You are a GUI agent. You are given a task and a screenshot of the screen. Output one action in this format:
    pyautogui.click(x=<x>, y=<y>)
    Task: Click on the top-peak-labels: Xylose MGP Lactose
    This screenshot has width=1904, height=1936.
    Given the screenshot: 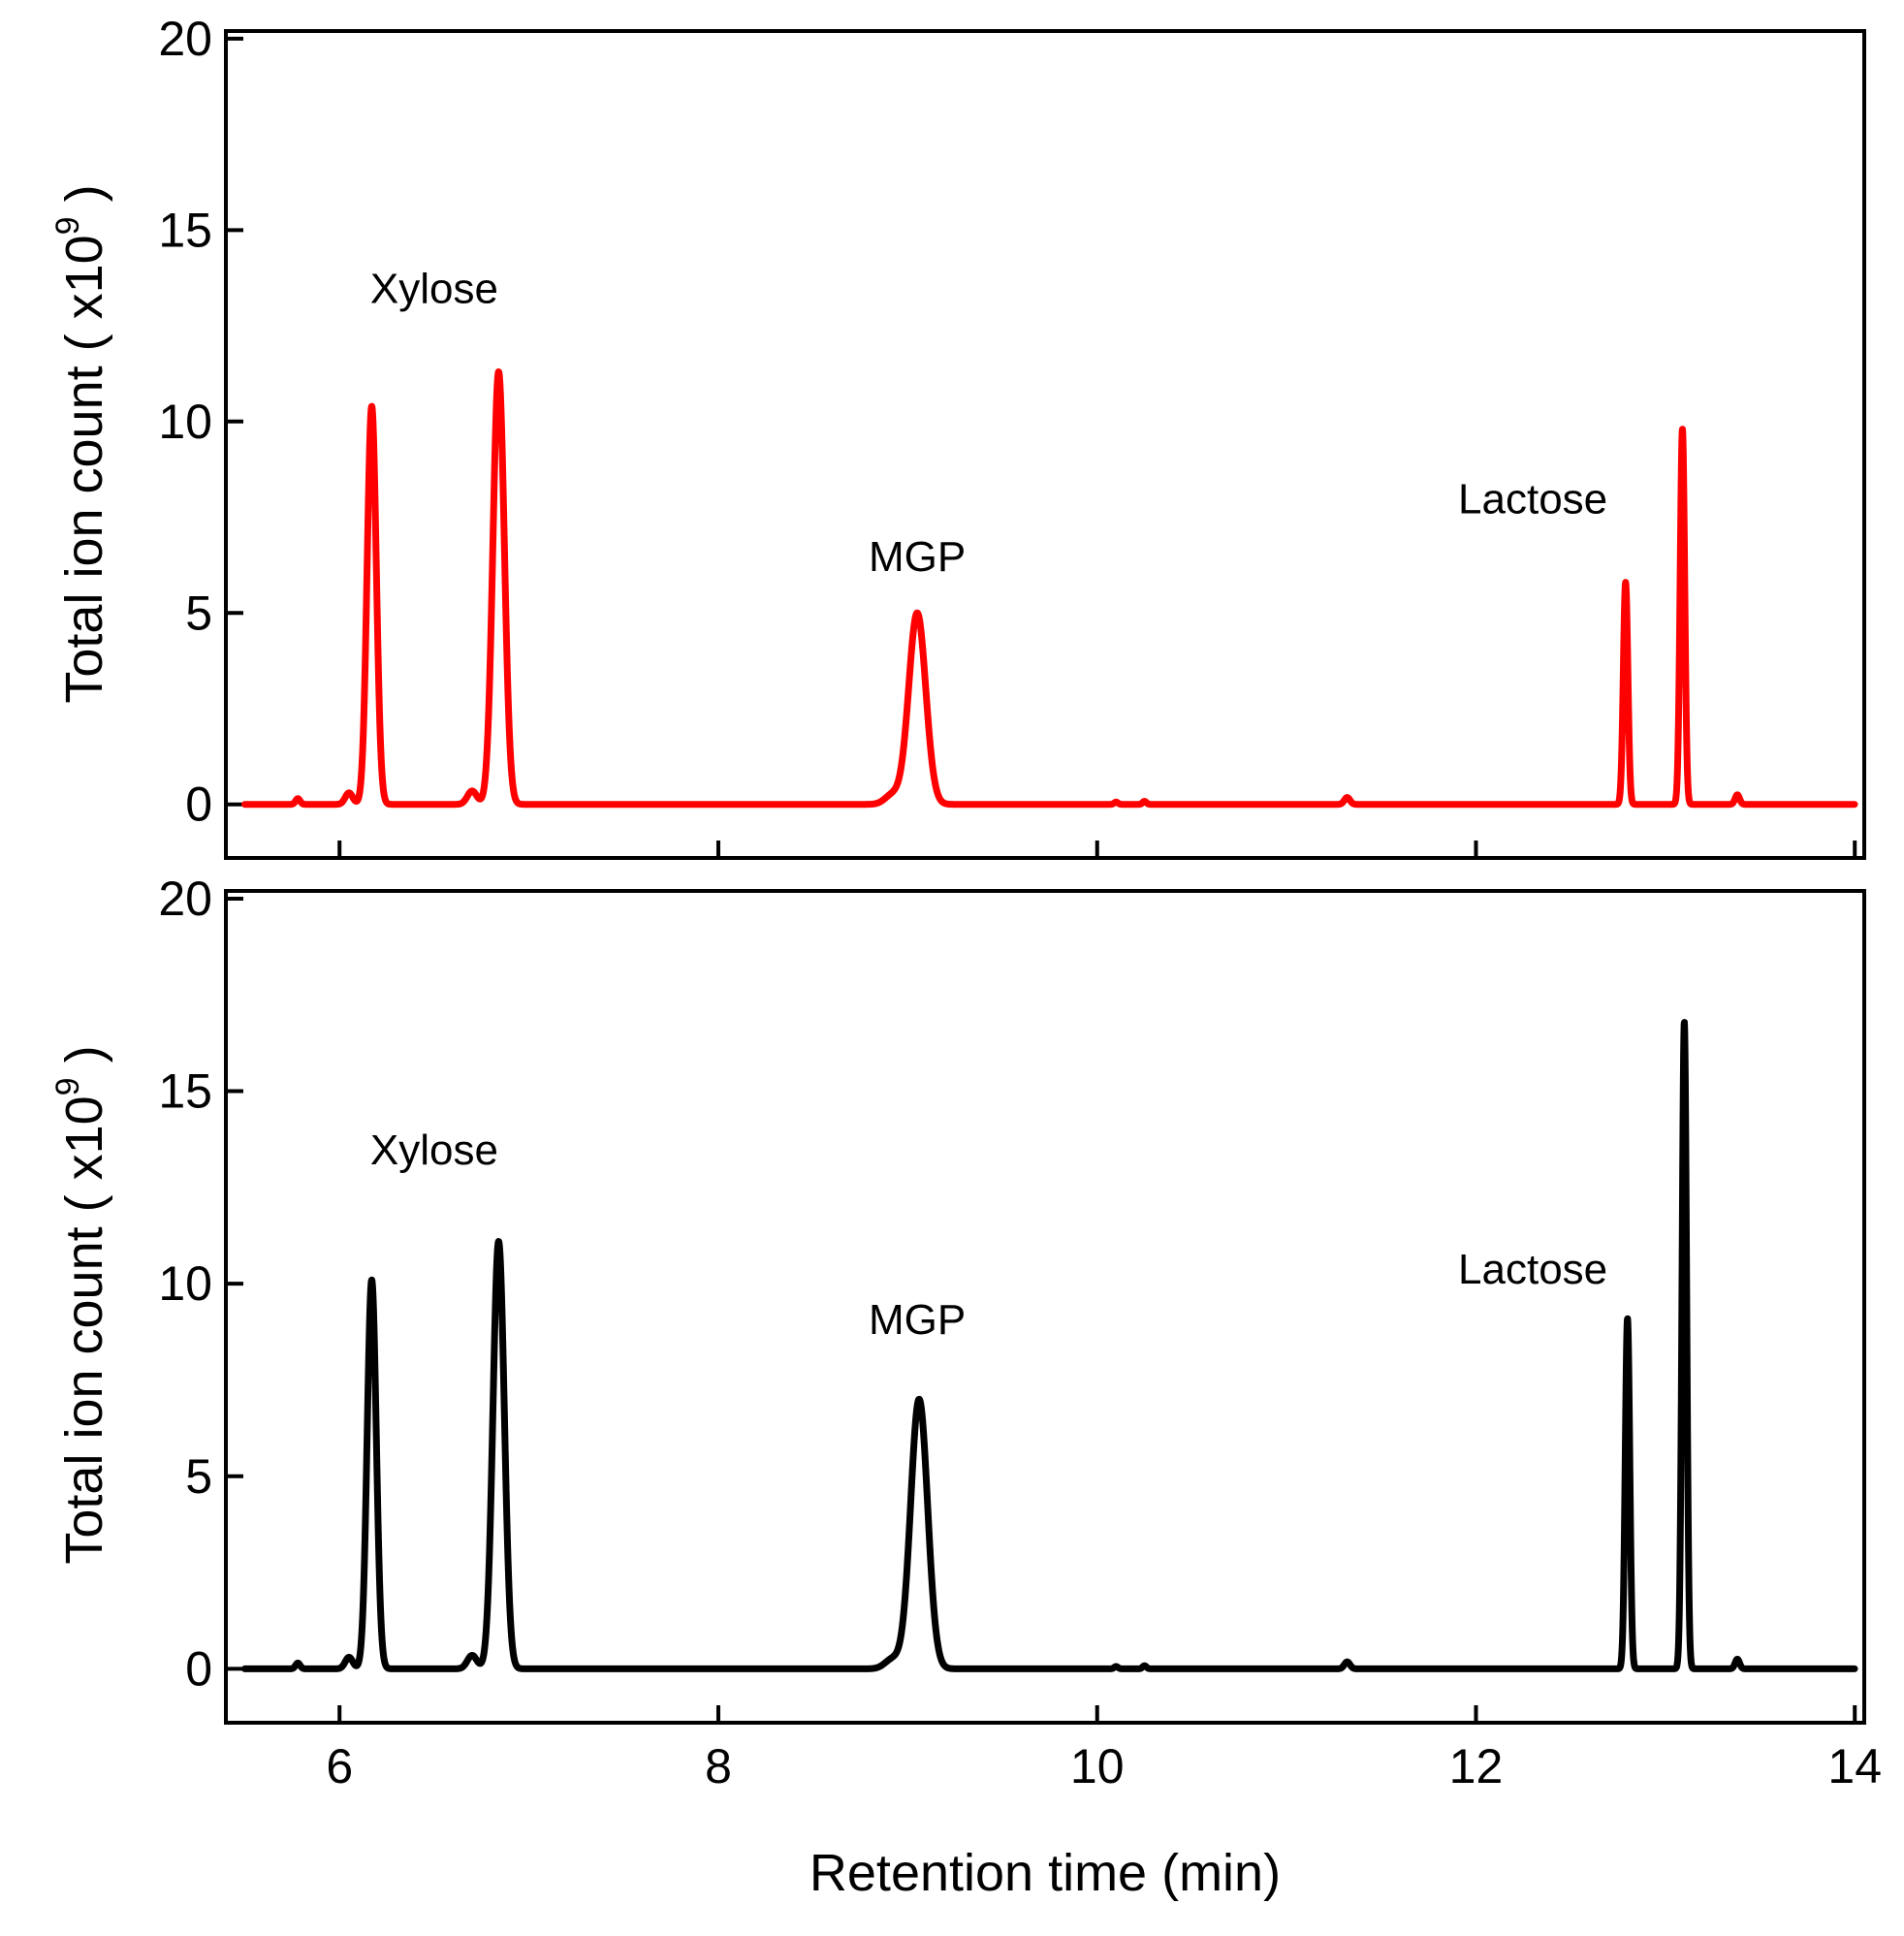 What is the action you would take?
    pyautogui.click(x=988, y=422)
    